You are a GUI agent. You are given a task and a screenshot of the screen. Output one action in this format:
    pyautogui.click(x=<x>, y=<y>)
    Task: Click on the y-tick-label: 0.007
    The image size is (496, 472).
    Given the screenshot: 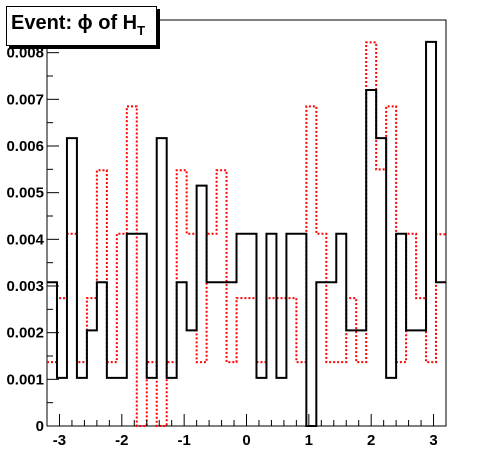 What is the action you would take?
    pyautogui.click(x=25, y=99)
    